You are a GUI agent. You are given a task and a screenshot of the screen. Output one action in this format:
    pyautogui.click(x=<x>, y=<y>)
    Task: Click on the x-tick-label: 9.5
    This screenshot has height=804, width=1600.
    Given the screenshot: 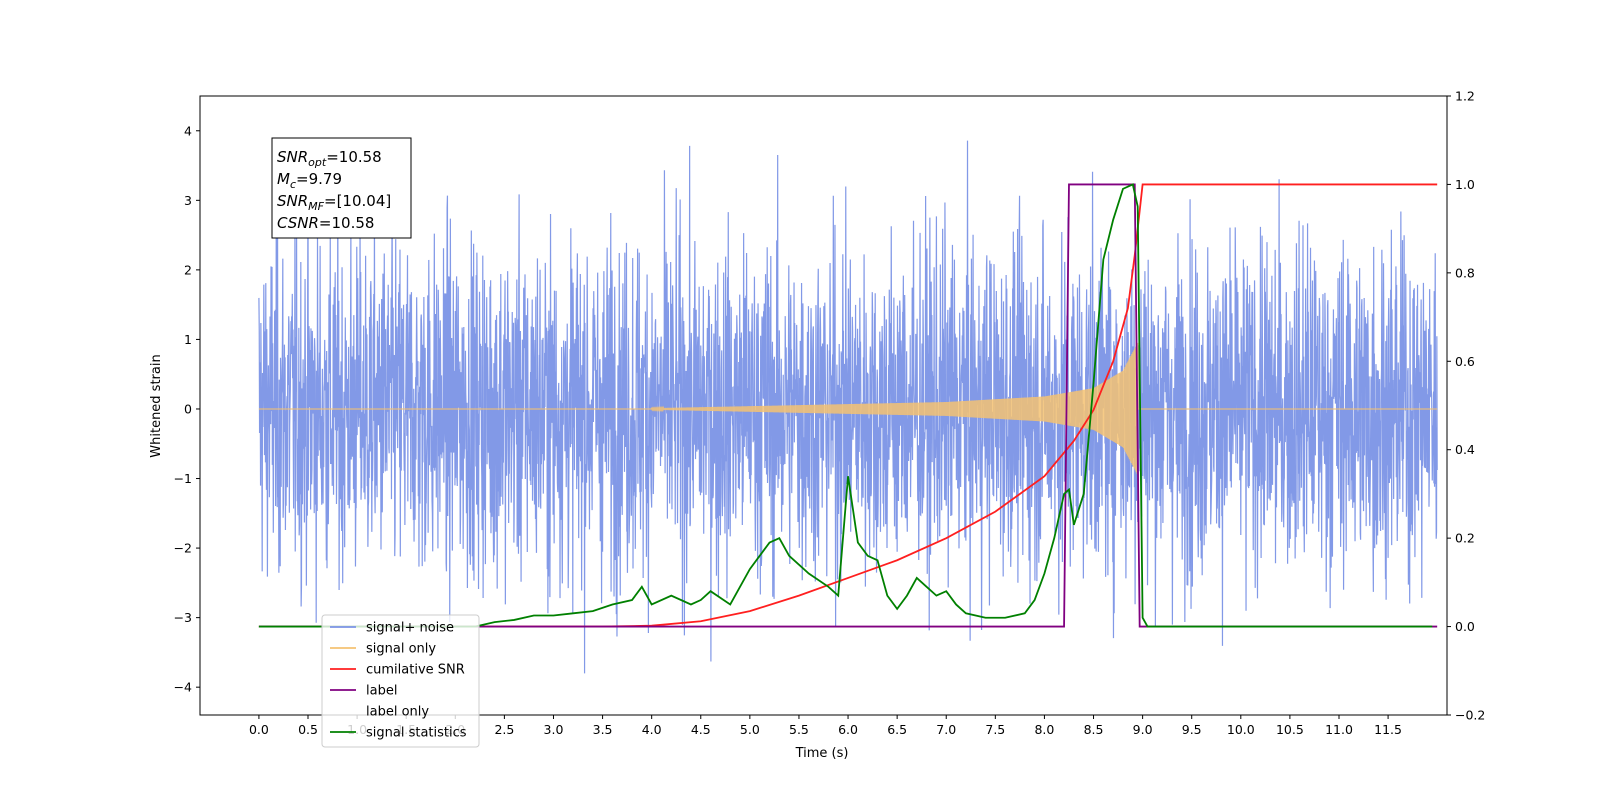 What is the action you would take?
    pyautogui.click(x=1192, y=729)
    